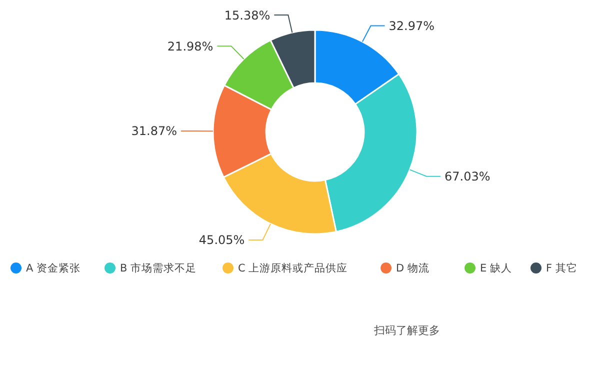 This screenshot has height=374, width=600. Describe the element at coordinates (154, 131) in the screenshot. I see `data-label: 31.87%` at that location.